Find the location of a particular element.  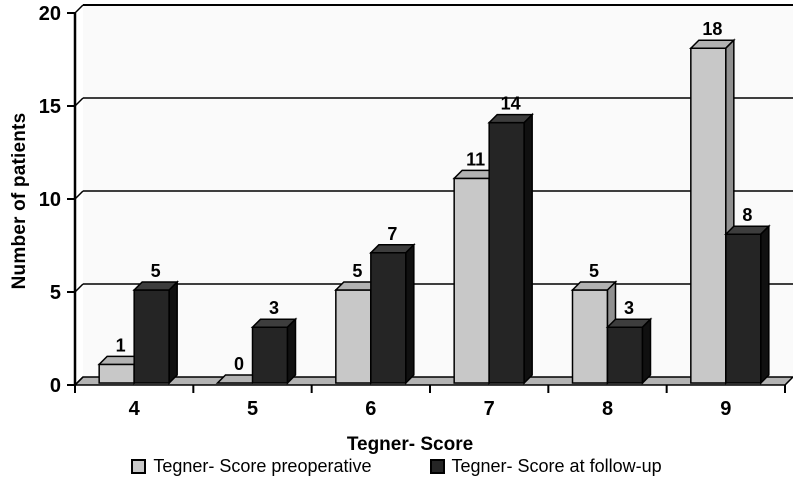

legend-swatch-followup-icon is located at coordinates (437, 466).